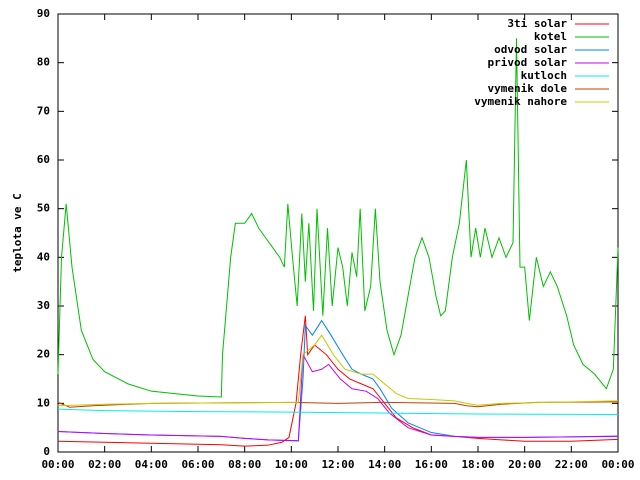 The height and width of the screenshot is (480, 640). What do you see at coordinates (43, 208) in the screenshot?
I see `y-tick-label: 50` at bounding box center [43, 208].